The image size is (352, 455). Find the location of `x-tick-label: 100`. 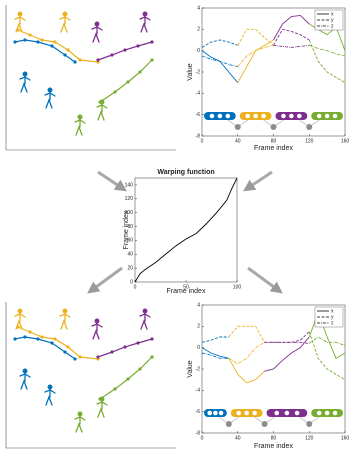

x-tick-label: 100 is located at coordinates (237, 287).